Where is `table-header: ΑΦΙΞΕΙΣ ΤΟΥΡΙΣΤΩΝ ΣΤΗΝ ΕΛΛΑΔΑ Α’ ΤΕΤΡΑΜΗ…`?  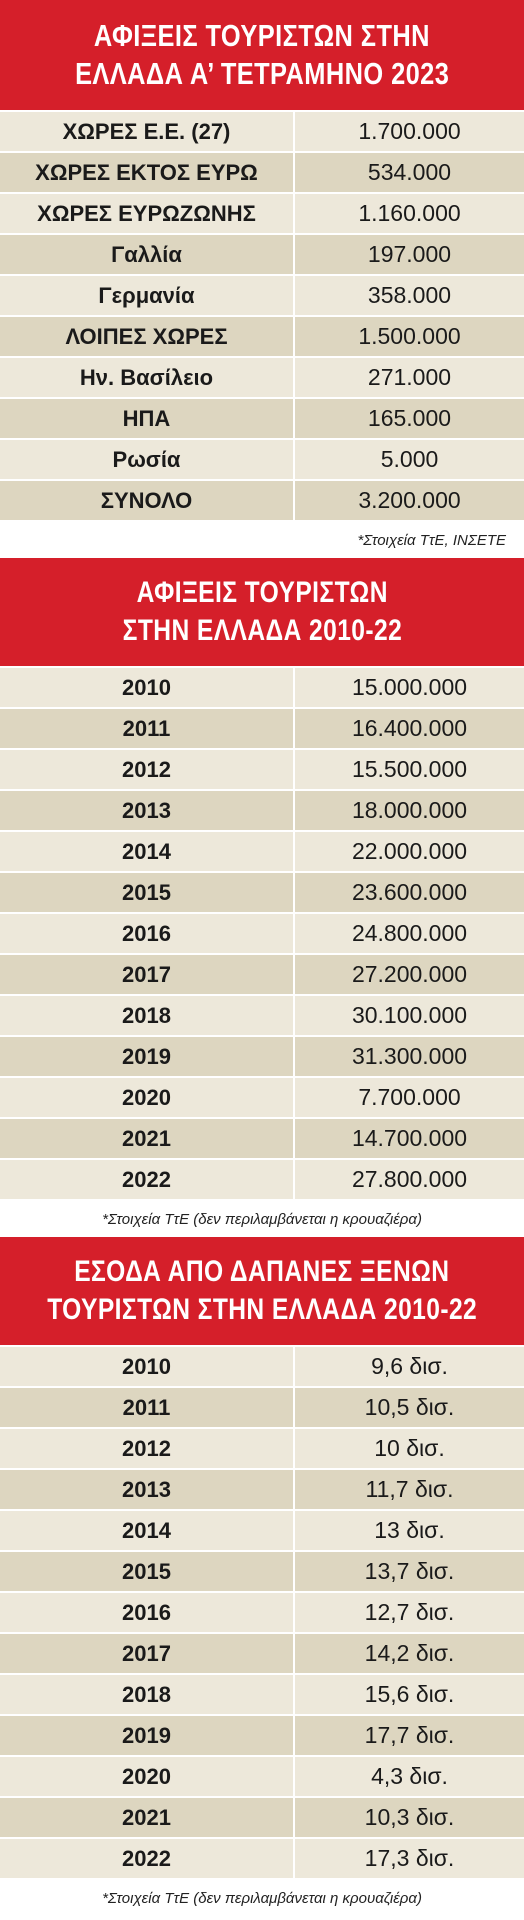 table-header: ΑΦΙΞΕΙΣ ΤΟΥΡΙΣΤΩΝ ΣΤΗΝ ΕΛΛΑΔΑ Α’ ΤΕΤΡΑΜΗ… is located at coordinates (262, 55).